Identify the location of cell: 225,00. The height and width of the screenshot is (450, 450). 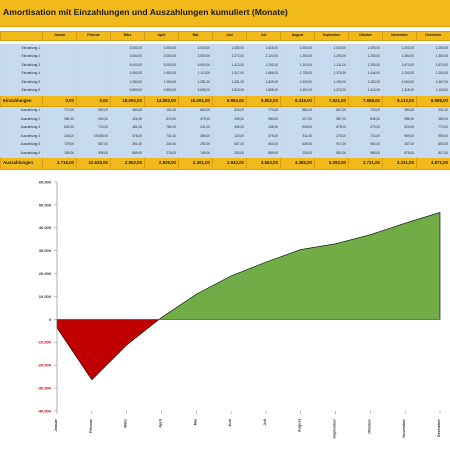
(297, 153).